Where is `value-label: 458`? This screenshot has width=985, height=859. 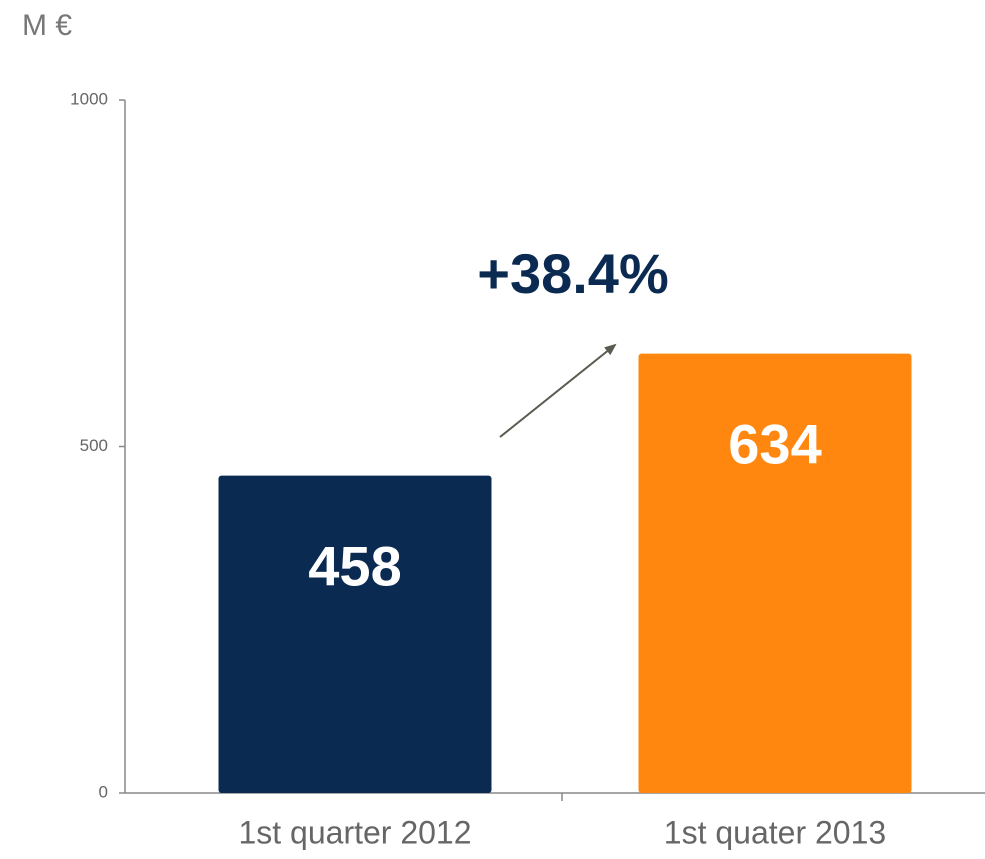 value-label: 458 is located at coordinates (354, 565).